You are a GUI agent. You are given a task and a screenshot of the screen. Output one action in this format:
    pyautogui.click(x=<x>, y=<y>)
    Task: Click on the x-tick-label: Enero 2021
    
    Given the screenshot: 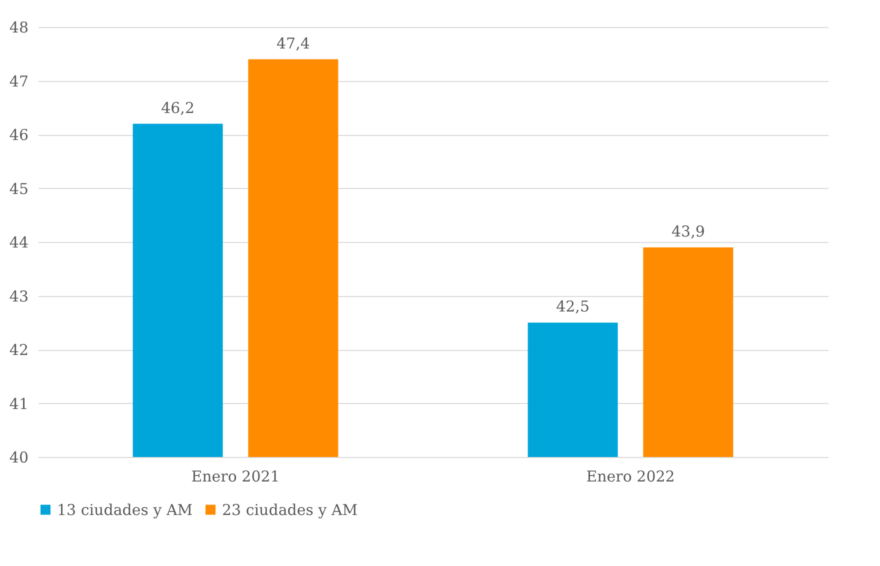 What is the action you would take?
    pyautogui.click(x=235, y=477)
    